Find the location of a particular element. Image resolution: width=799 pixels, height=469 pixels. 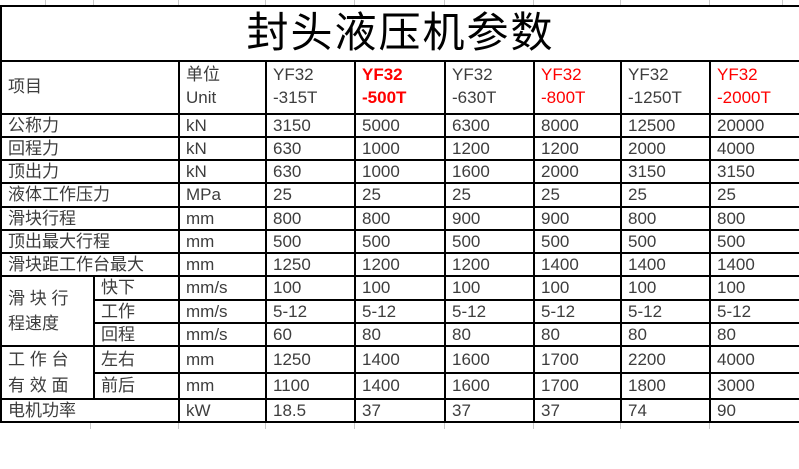

value-cell: 900 is located at coordinates (577, 218).